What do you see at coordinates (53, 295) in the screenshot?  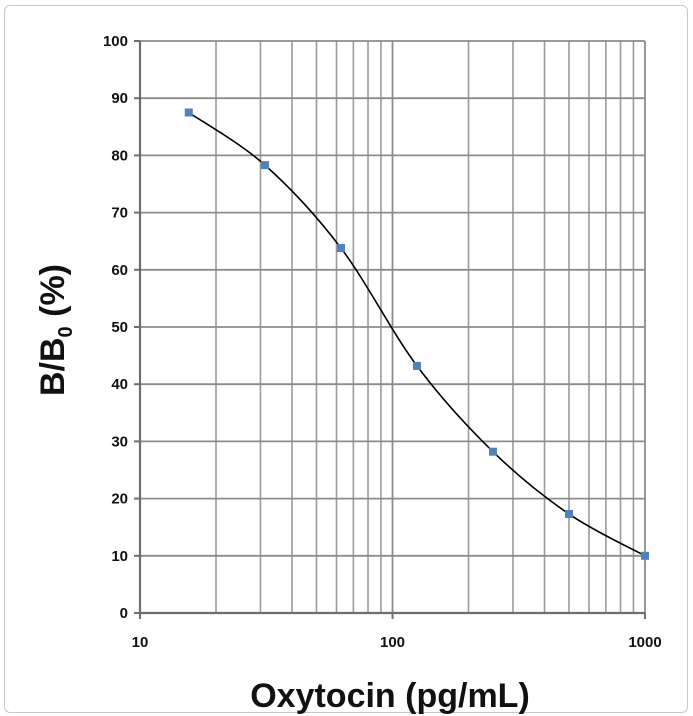 I see `y-axis-title-suffix: (%)` at bounding box center [53, 295].